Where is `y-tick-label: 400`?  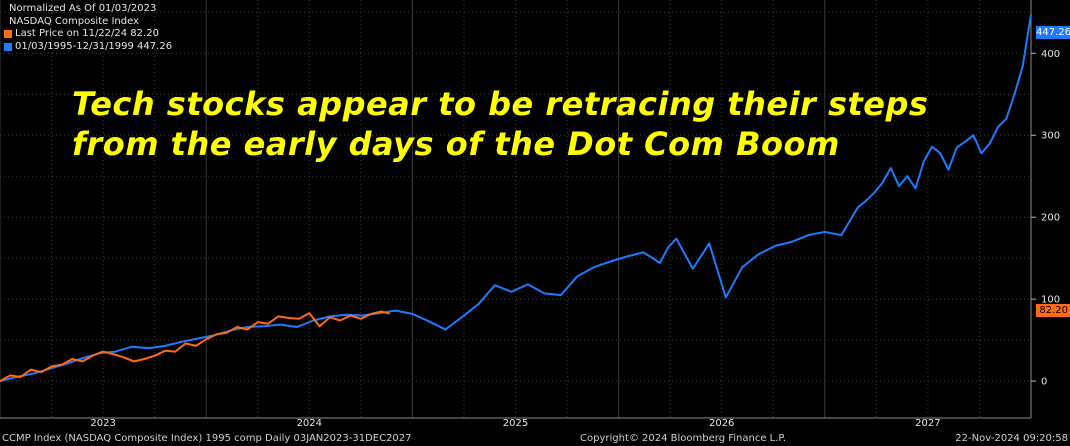 y-tick-label: 400 is located at coordinates (1050, 54).